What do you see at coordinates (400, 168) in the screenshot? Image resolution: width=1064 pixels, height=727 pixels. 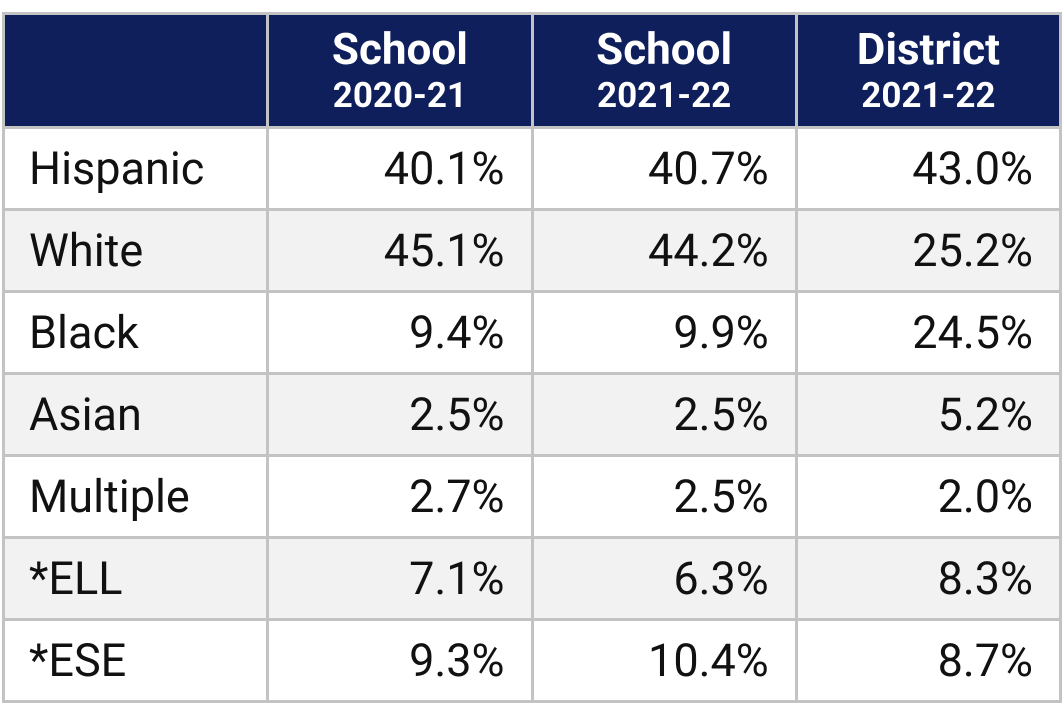 I see `cell-value: 40.1%` at bounding box center [400, 168].